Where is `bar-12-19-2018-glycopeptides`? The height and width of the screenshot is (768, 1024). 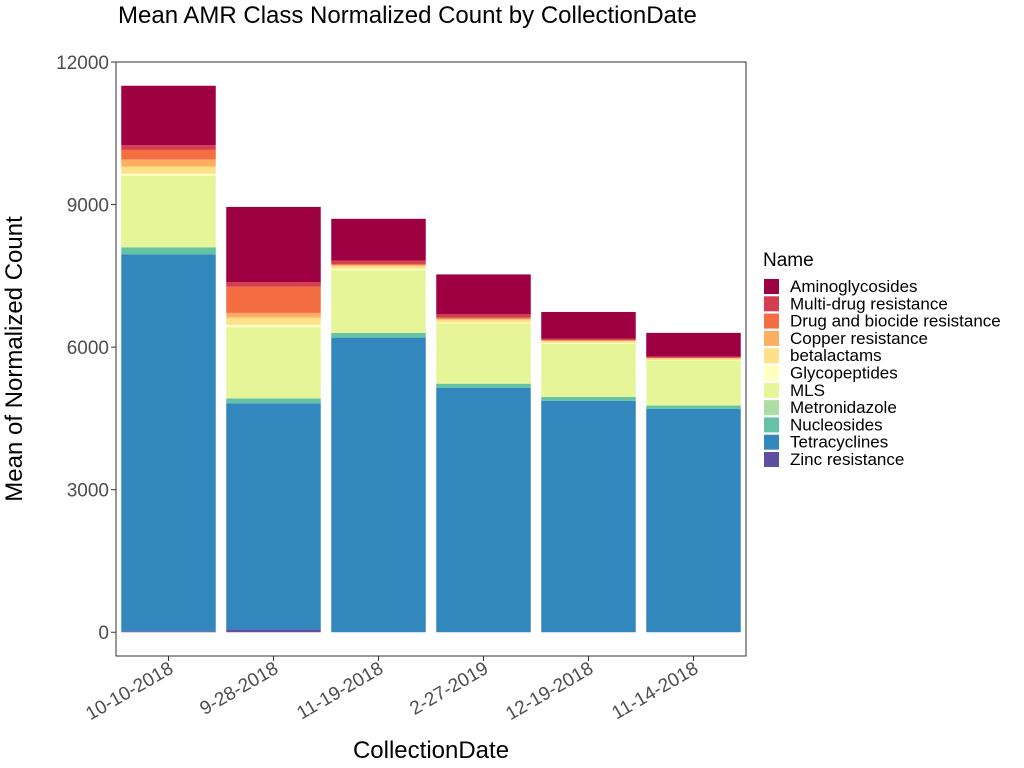 bar-12-19-2018-glycopeptides is located at coordinates (588, 343).